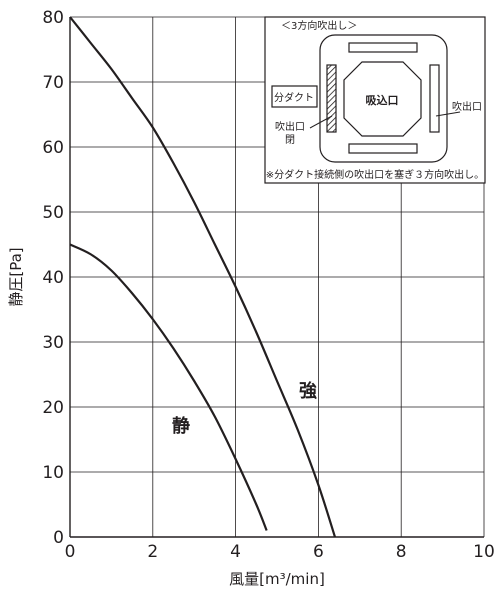 The height and width of the screenshot is (593, 498). What do you see at coordinates (401, 552) in the screenshot?
I see `x-tick-label-4: 8` at bounding box center [401, 552].